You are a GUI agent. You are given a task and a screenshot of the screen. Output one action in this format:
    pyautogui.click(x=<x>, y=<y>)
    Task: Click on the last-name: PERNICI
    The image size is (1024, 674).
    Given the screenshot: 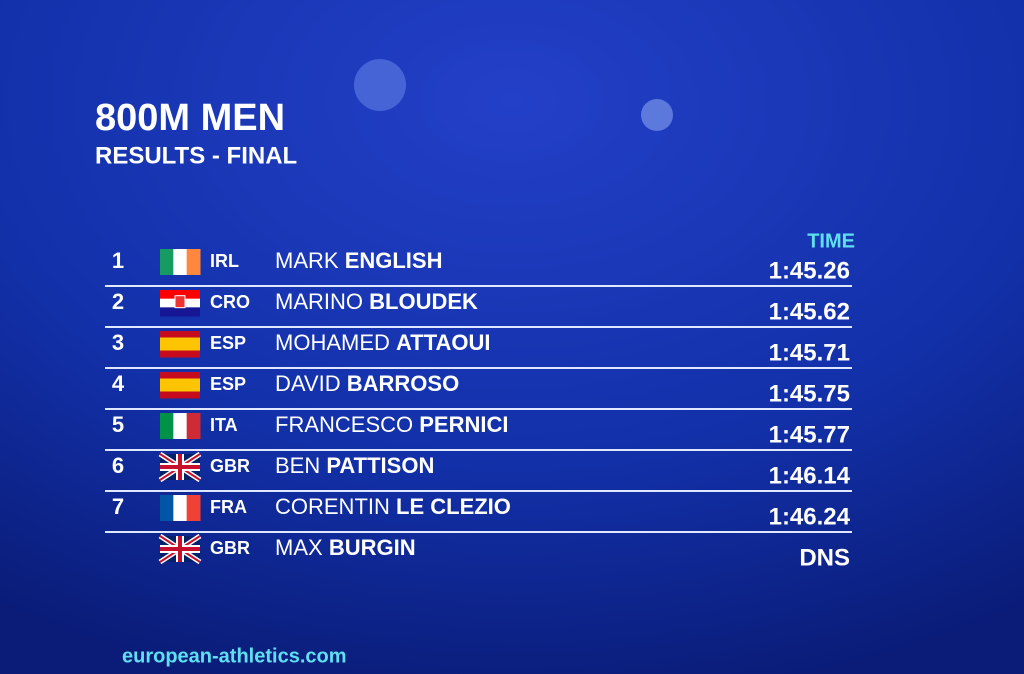 What is the action you would take?
    pyautogui.click(x=463, y=424)
    